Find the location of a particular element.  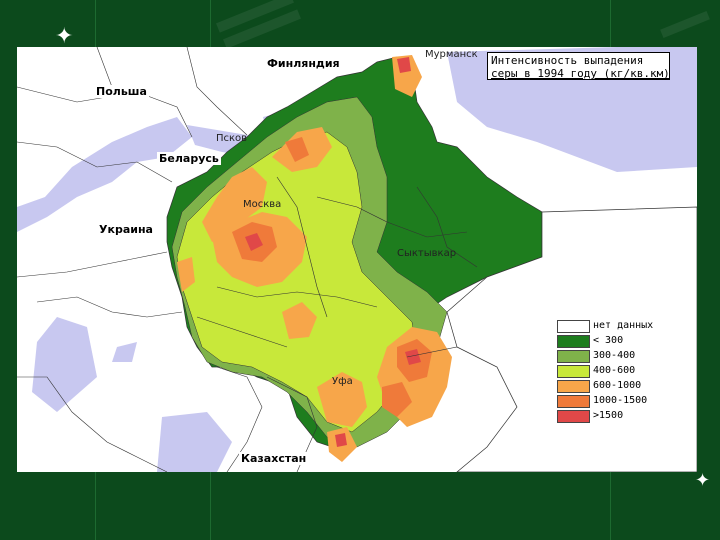

legend-item: < 300 is located at coordinates (622, 341).